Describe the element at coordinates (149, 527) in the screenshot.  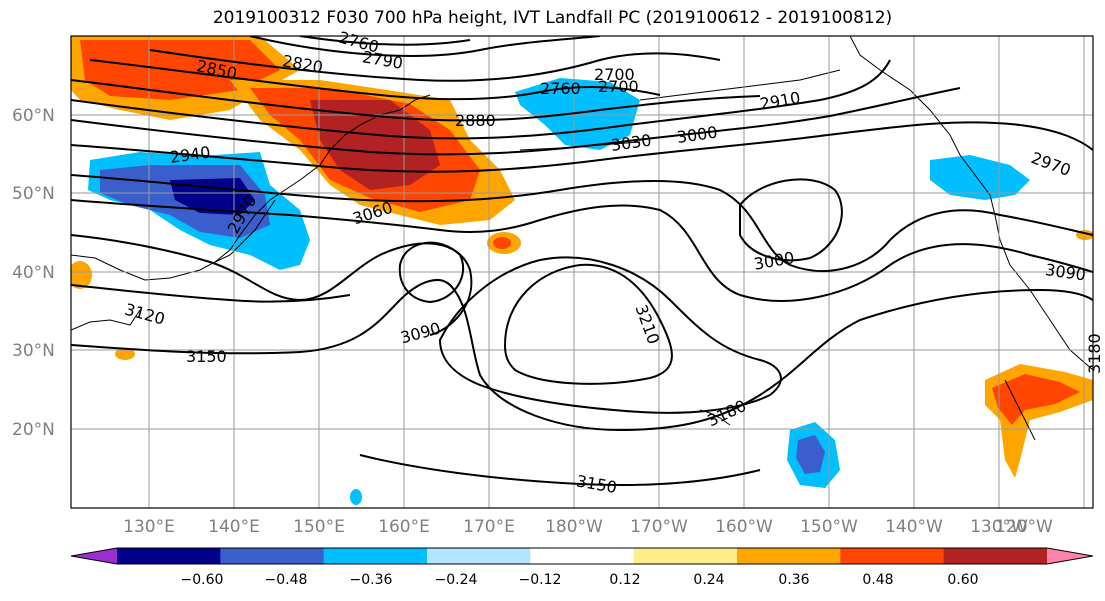
I see `lon-label: 130°E` at that location.